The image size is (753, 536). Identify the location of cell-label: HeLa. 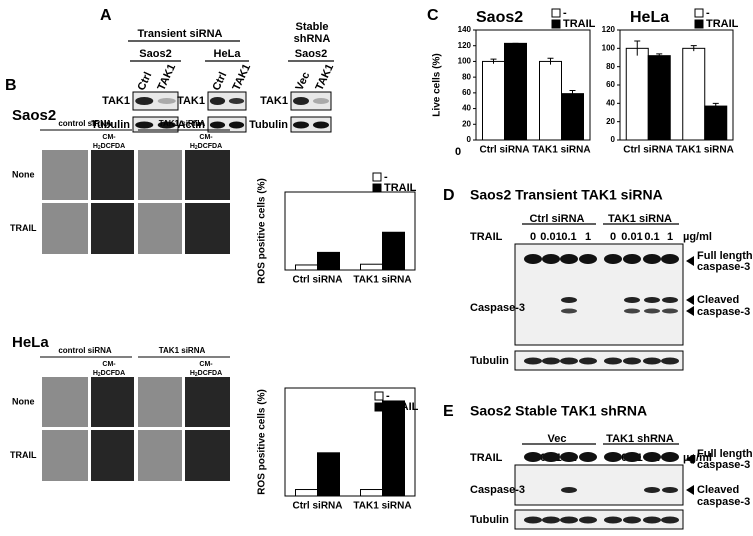
(30, 342).